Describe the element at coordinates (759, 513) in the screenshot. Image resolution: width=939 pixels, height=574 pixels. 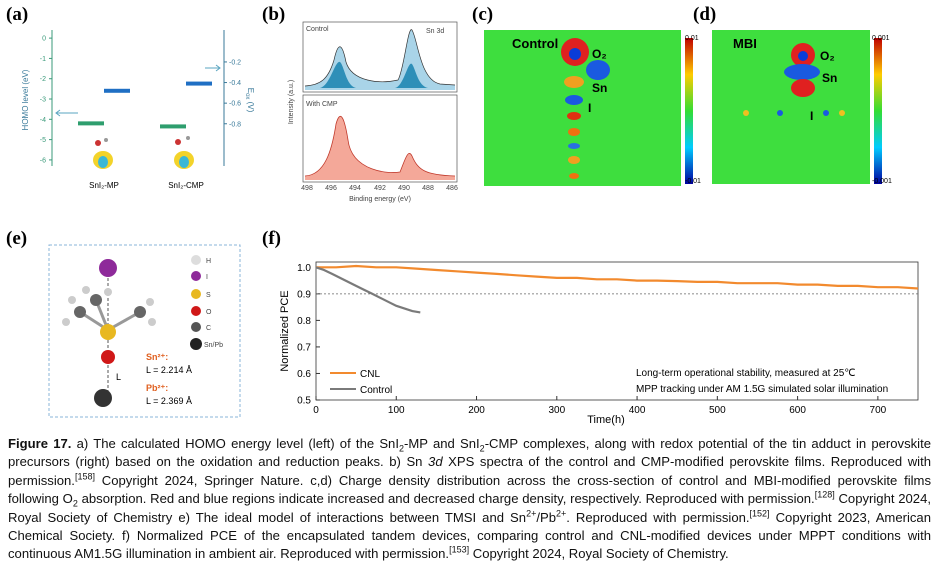
I see `caption-text: [152]` at that location.